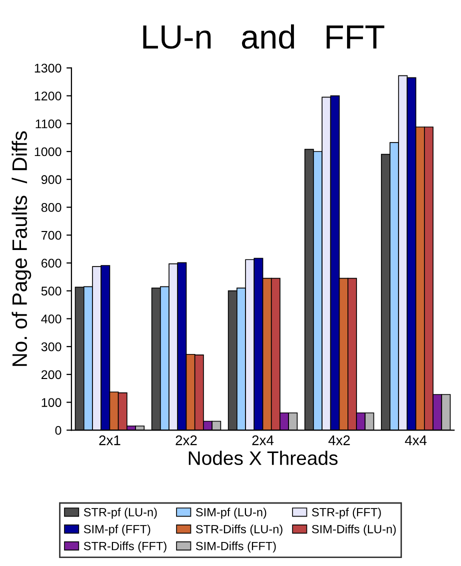 This screenshot has width=461, height=566. Describe the element at coordinates (48, 151) in the screenshot. I see `y-tick-label: 1000` at that location.